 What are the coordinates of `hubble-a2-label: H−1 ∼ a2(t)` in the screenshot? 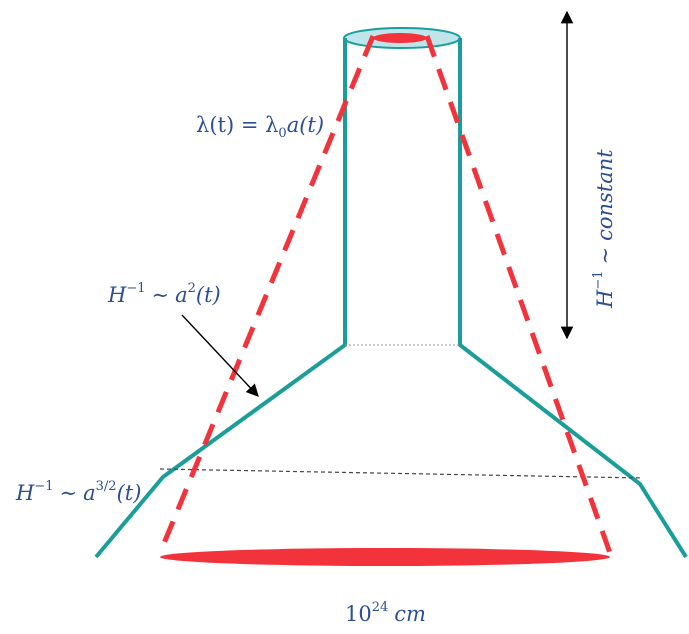 It's located at (164, 294).